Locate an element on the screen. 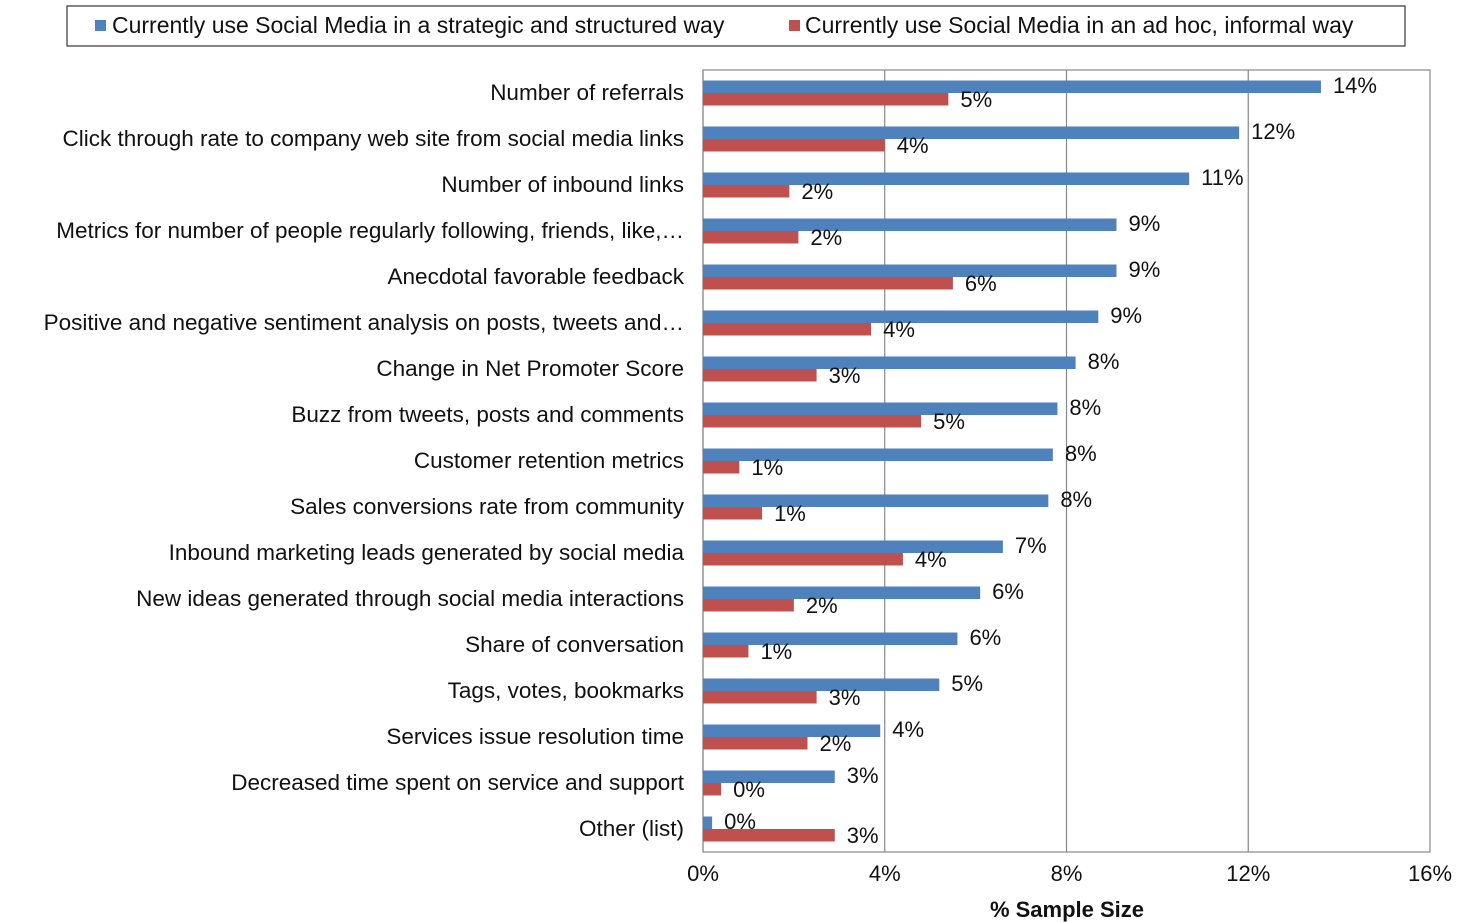  legend-box is located at coordinates (736, 26).